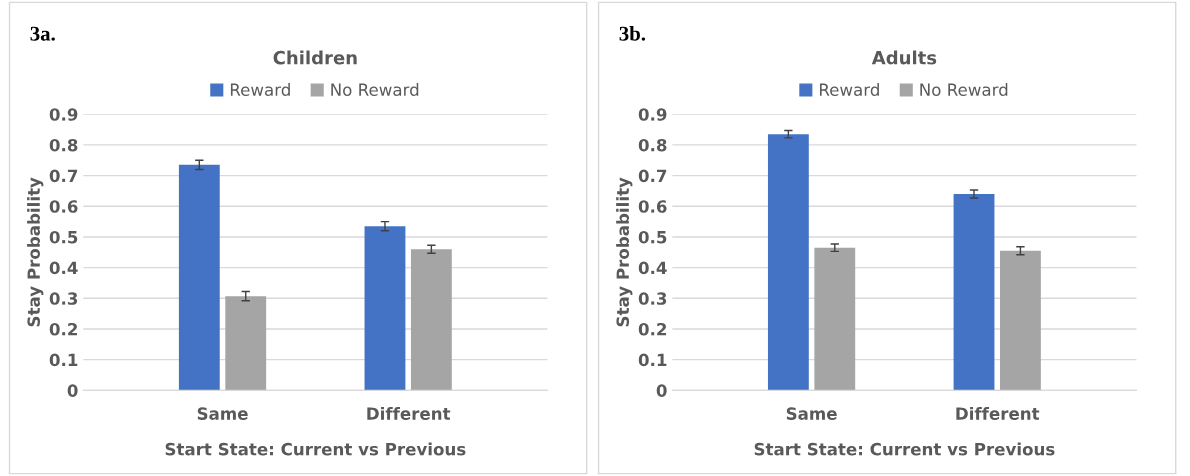 The image size is (1190, 476). I want to click on chart-title: Adults, so click(904, 57).